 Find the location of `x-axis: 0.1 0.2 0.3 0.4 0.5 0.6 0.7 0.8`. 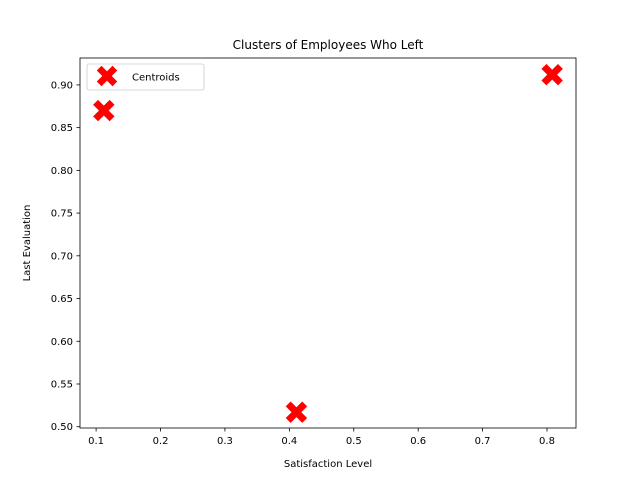

x-axis: 0.1 0.2 0.3 0.4 0.5 0.6 0.7 0.8 is located at coordinates (321, 437).